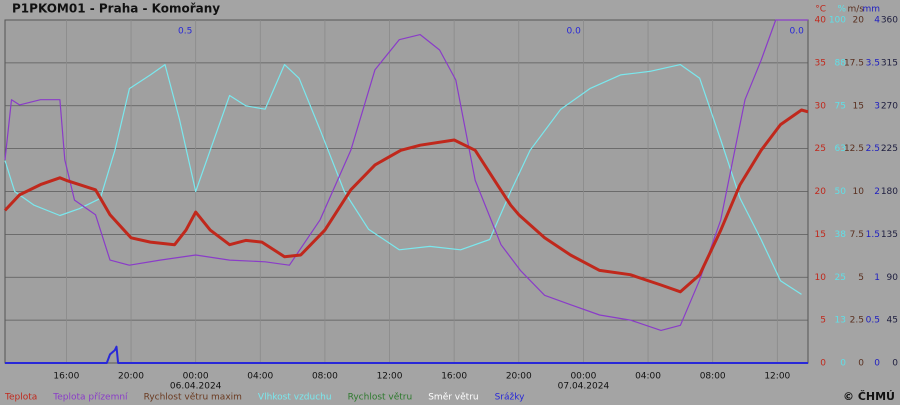 This screenshot has height=405, width=900. I want to click on y-tick-label: 30, so click(821, 106).